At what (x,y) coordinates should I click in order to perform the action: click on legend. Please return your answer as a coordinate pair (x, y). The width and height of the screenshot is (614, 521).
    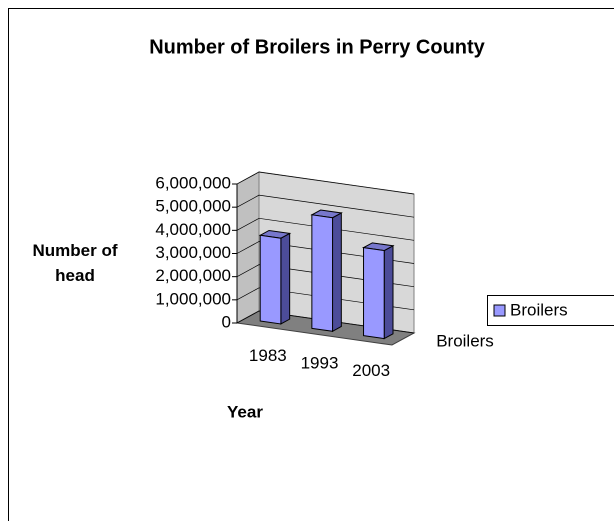
    Looking at the image, I should click on (550, 310).